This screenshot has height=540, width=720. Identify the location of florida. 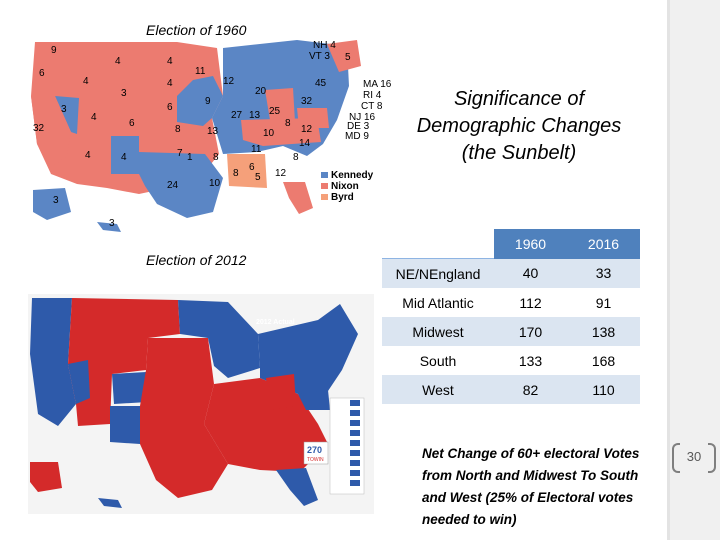
(298, 198).